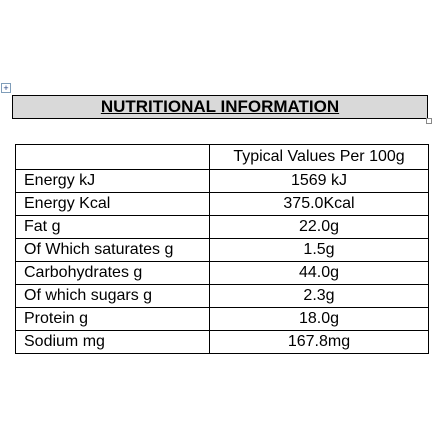  I want to click on value-cell: 22.0g, so click(319, 227).